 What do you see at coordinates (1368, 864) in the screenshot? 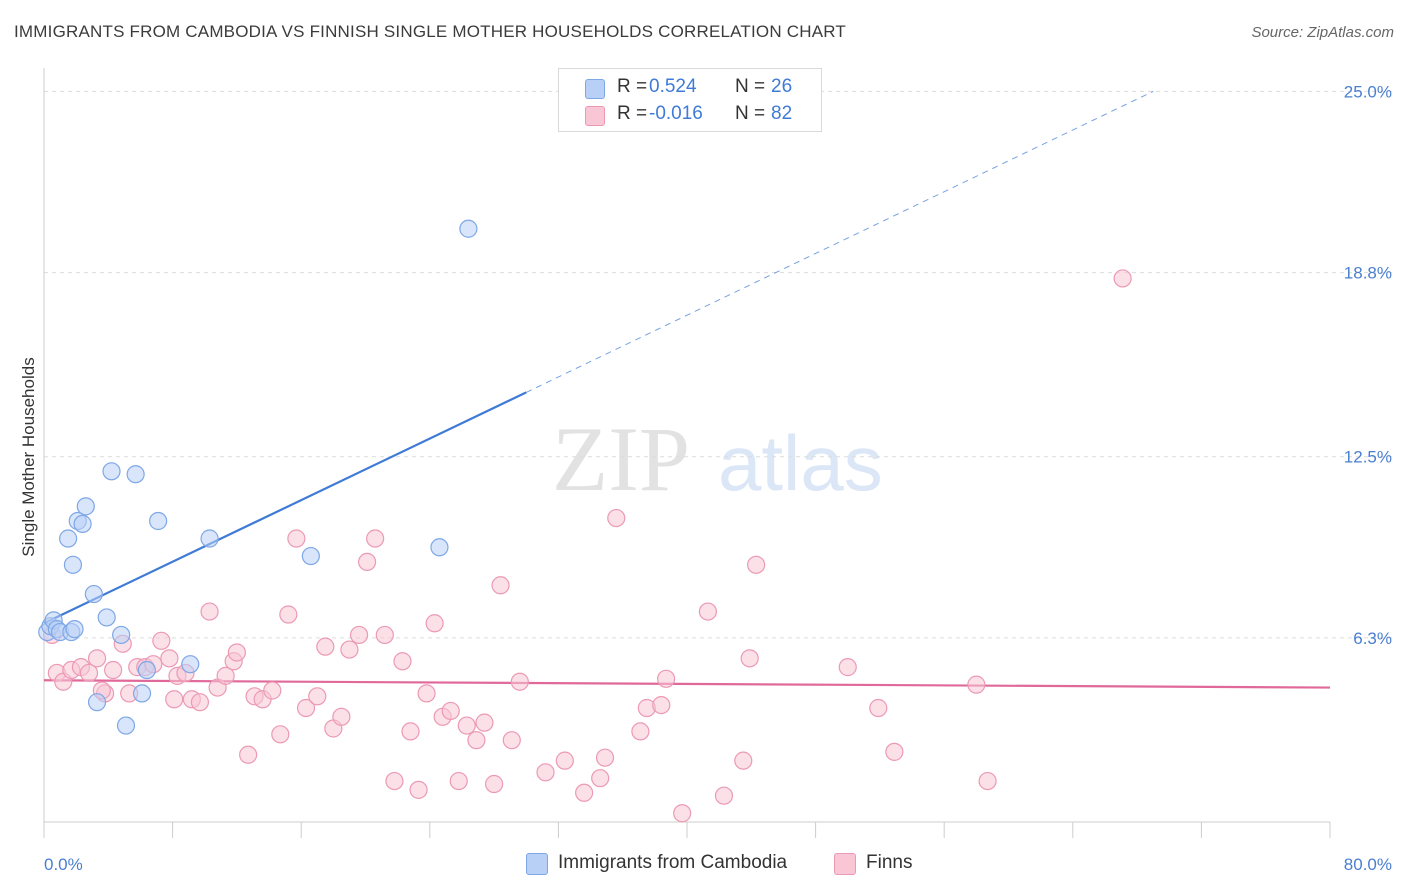
I see `x-tick-label: 80.0%` at bounding box center [1368, 864].